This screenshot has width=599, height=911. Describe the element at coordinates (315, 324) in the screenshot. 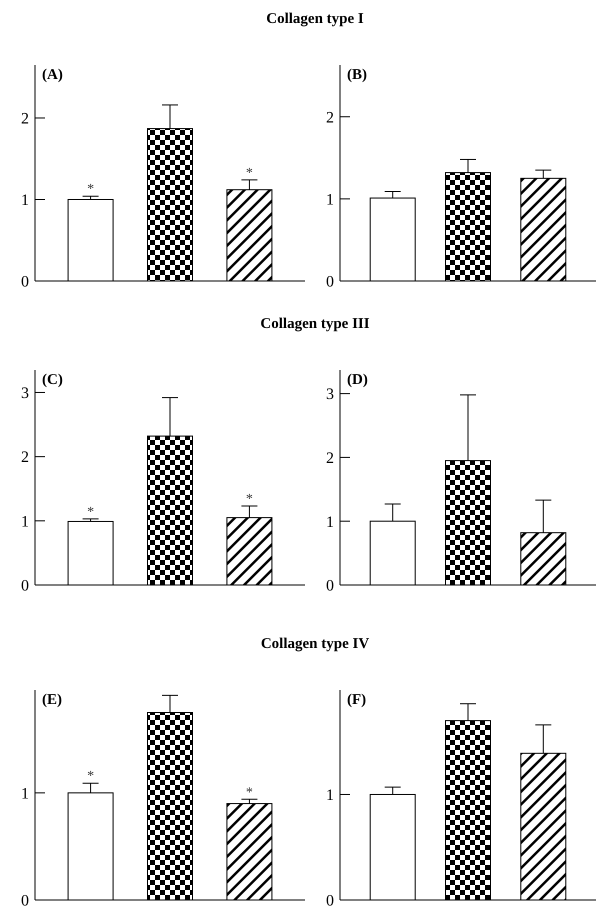

I see `chart-title: Collagen type III` at that location.